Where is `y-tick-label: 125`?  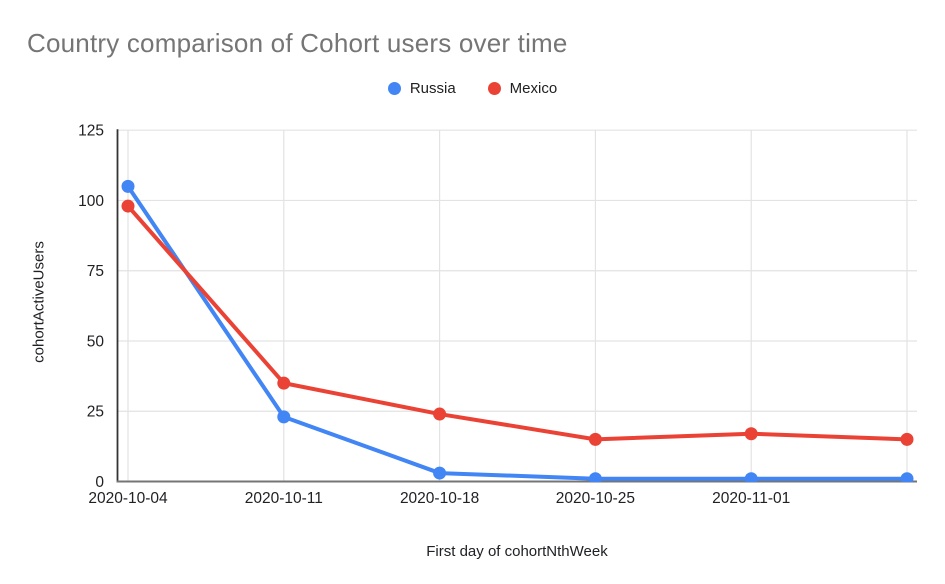
y-tick-label: 125 is located at coordinates (91, 131).